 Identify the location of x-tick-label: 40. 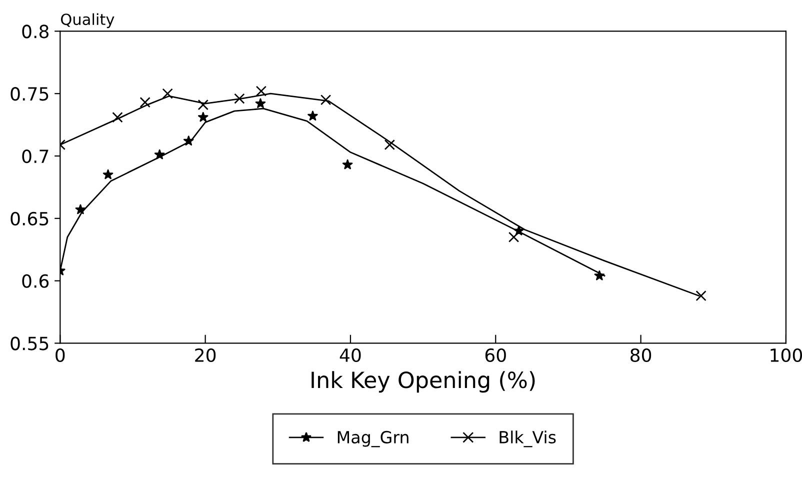
(350, 355).